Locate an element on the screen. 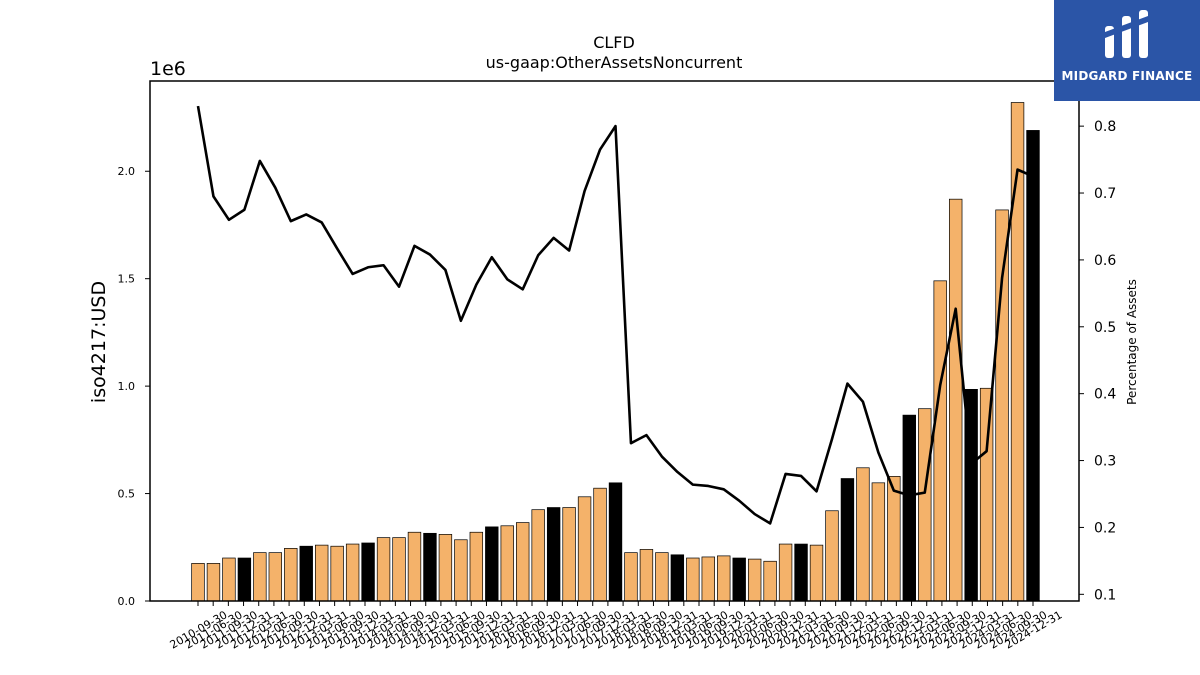 This screenshot has width=1200, height=675. y-tick-label: 1.0 is located at coordinates (127, 386).